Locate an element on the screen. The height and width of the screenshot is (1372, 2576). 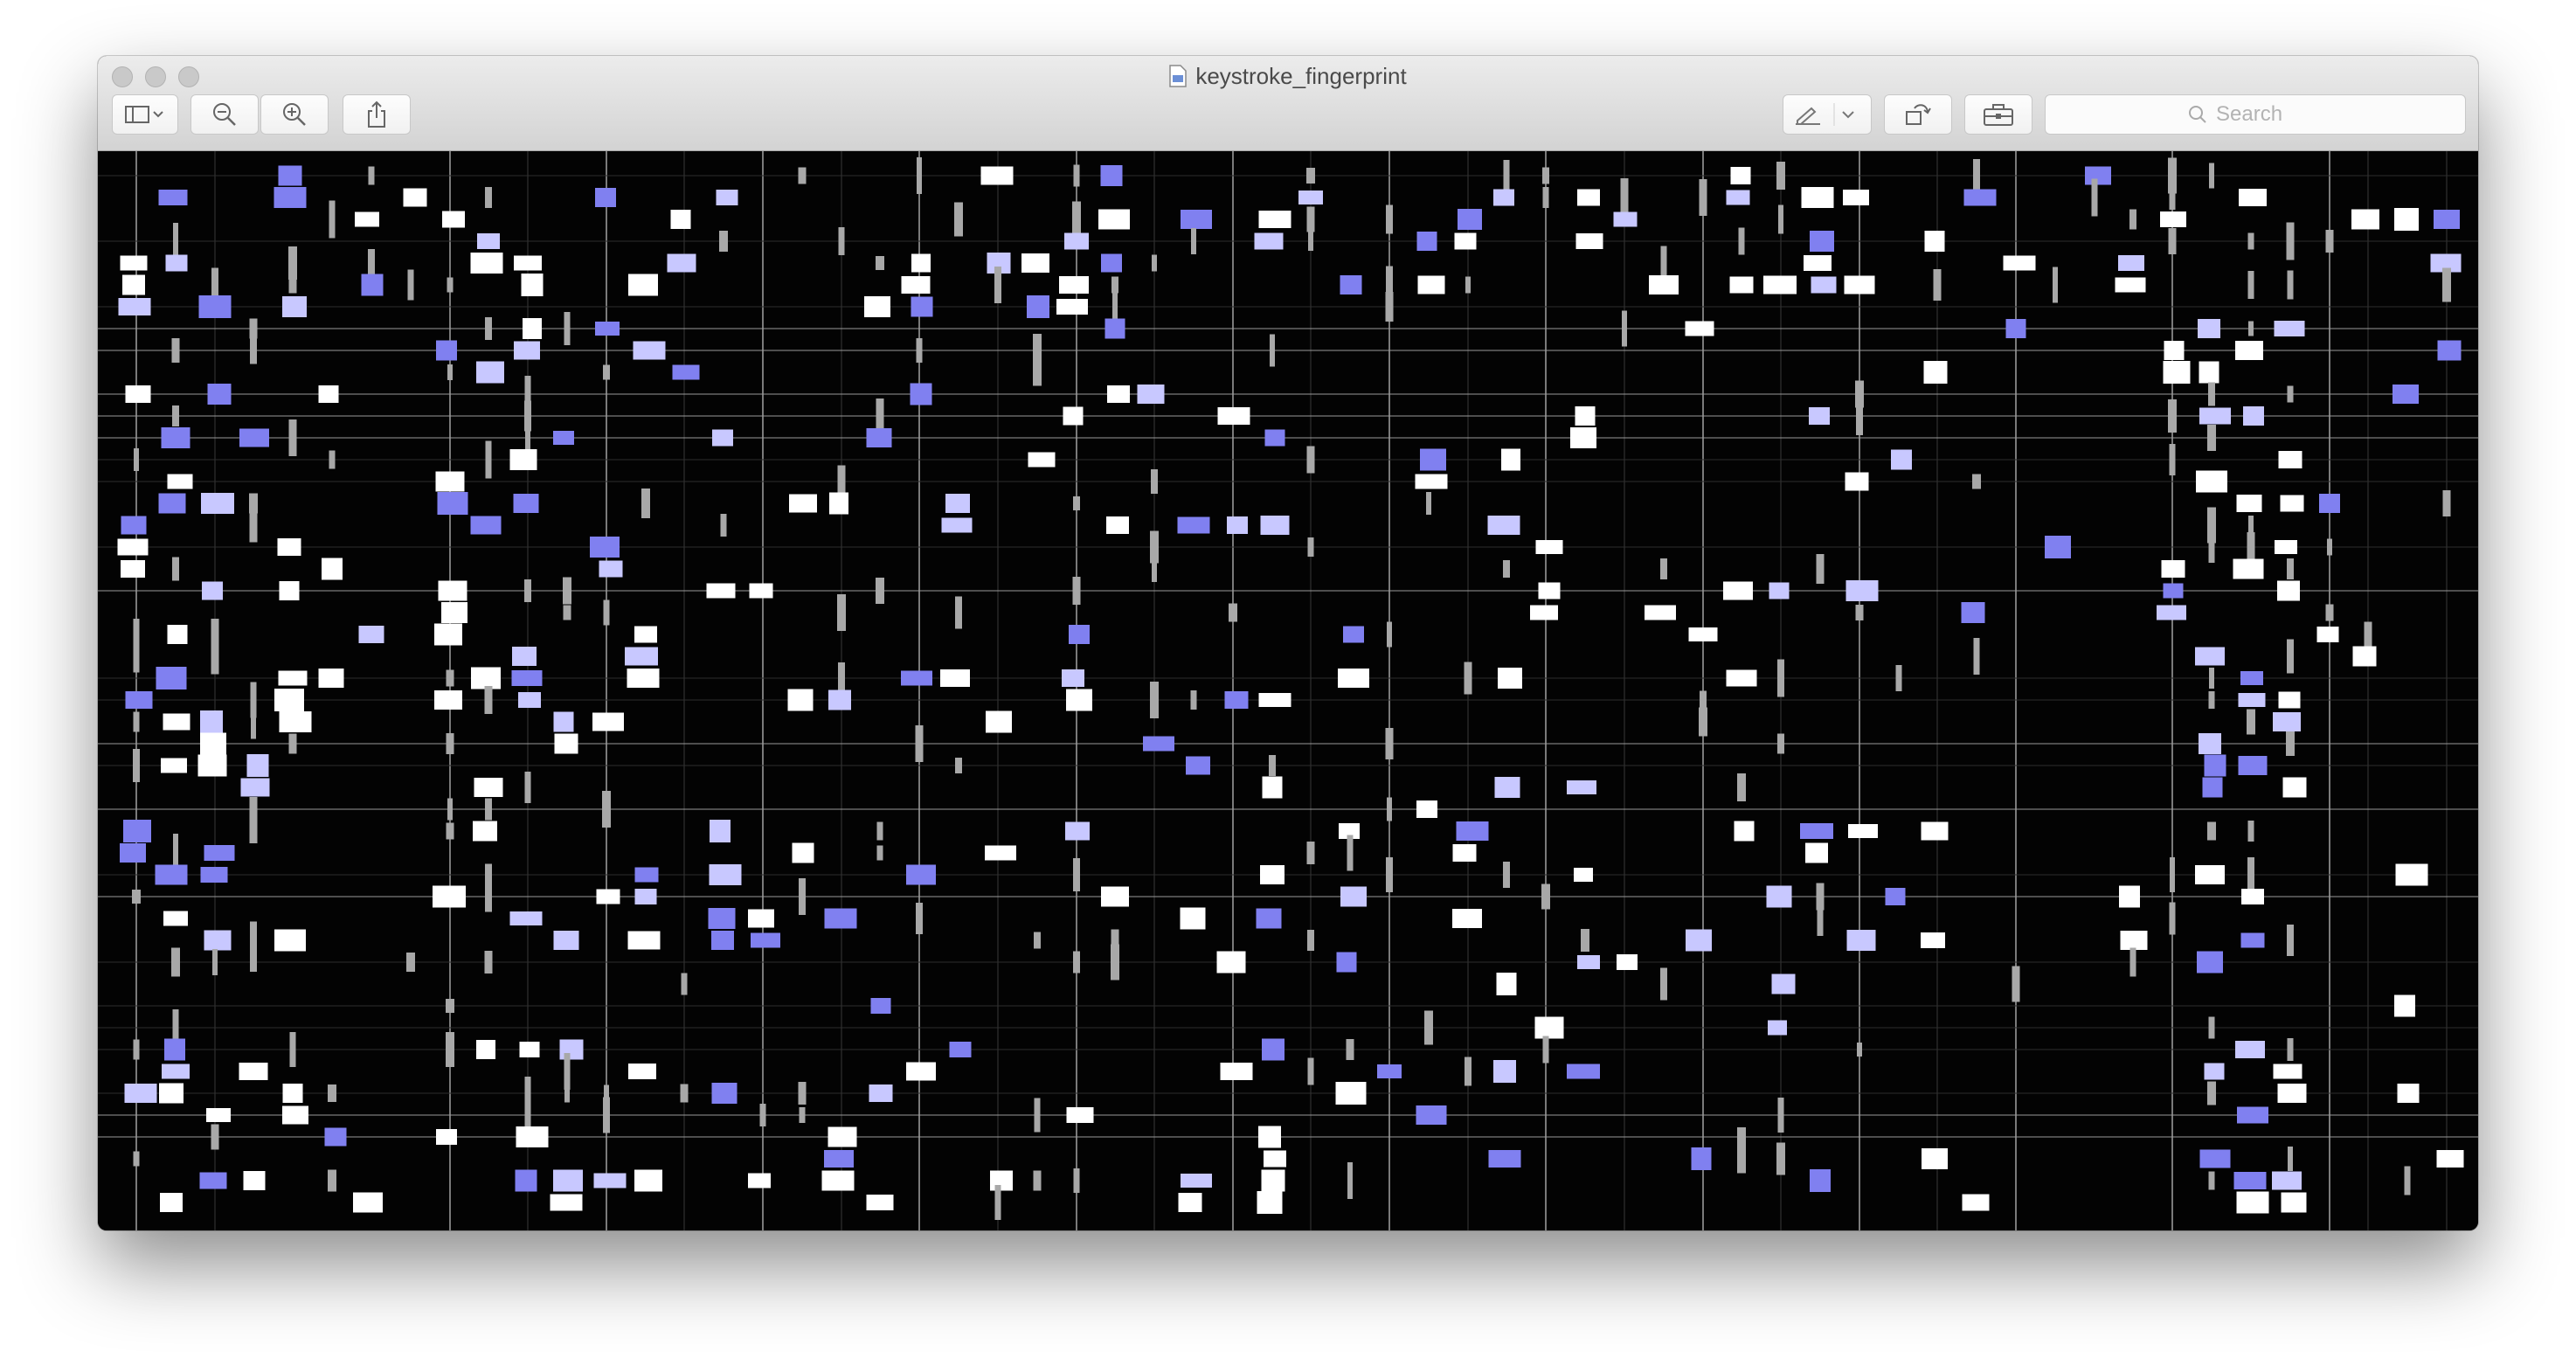
minimize-button is located at coordinates (155, 76).